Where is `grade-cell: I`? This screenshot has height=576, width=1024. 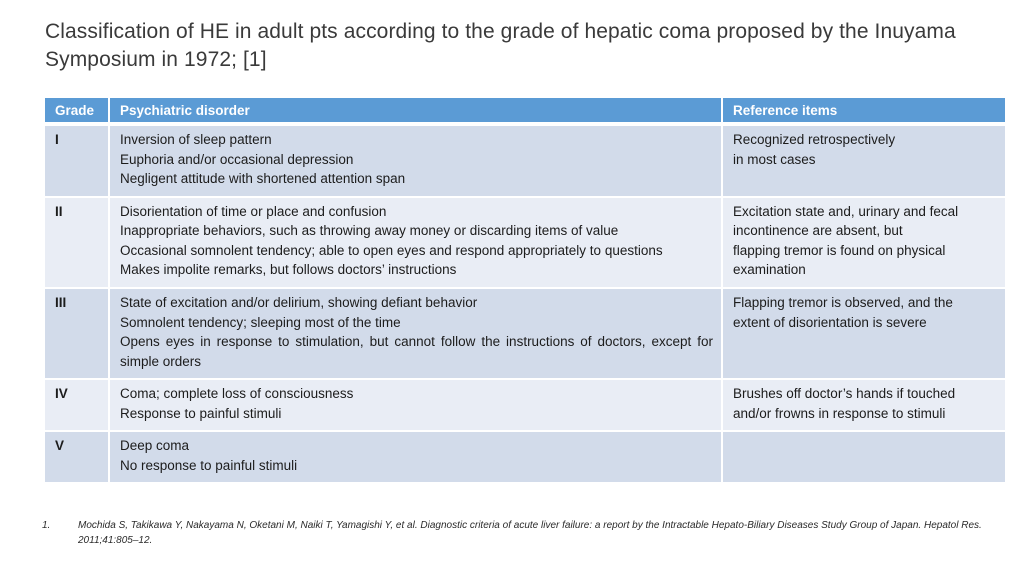
grade-cell: I is located at coordinates (77, 162).